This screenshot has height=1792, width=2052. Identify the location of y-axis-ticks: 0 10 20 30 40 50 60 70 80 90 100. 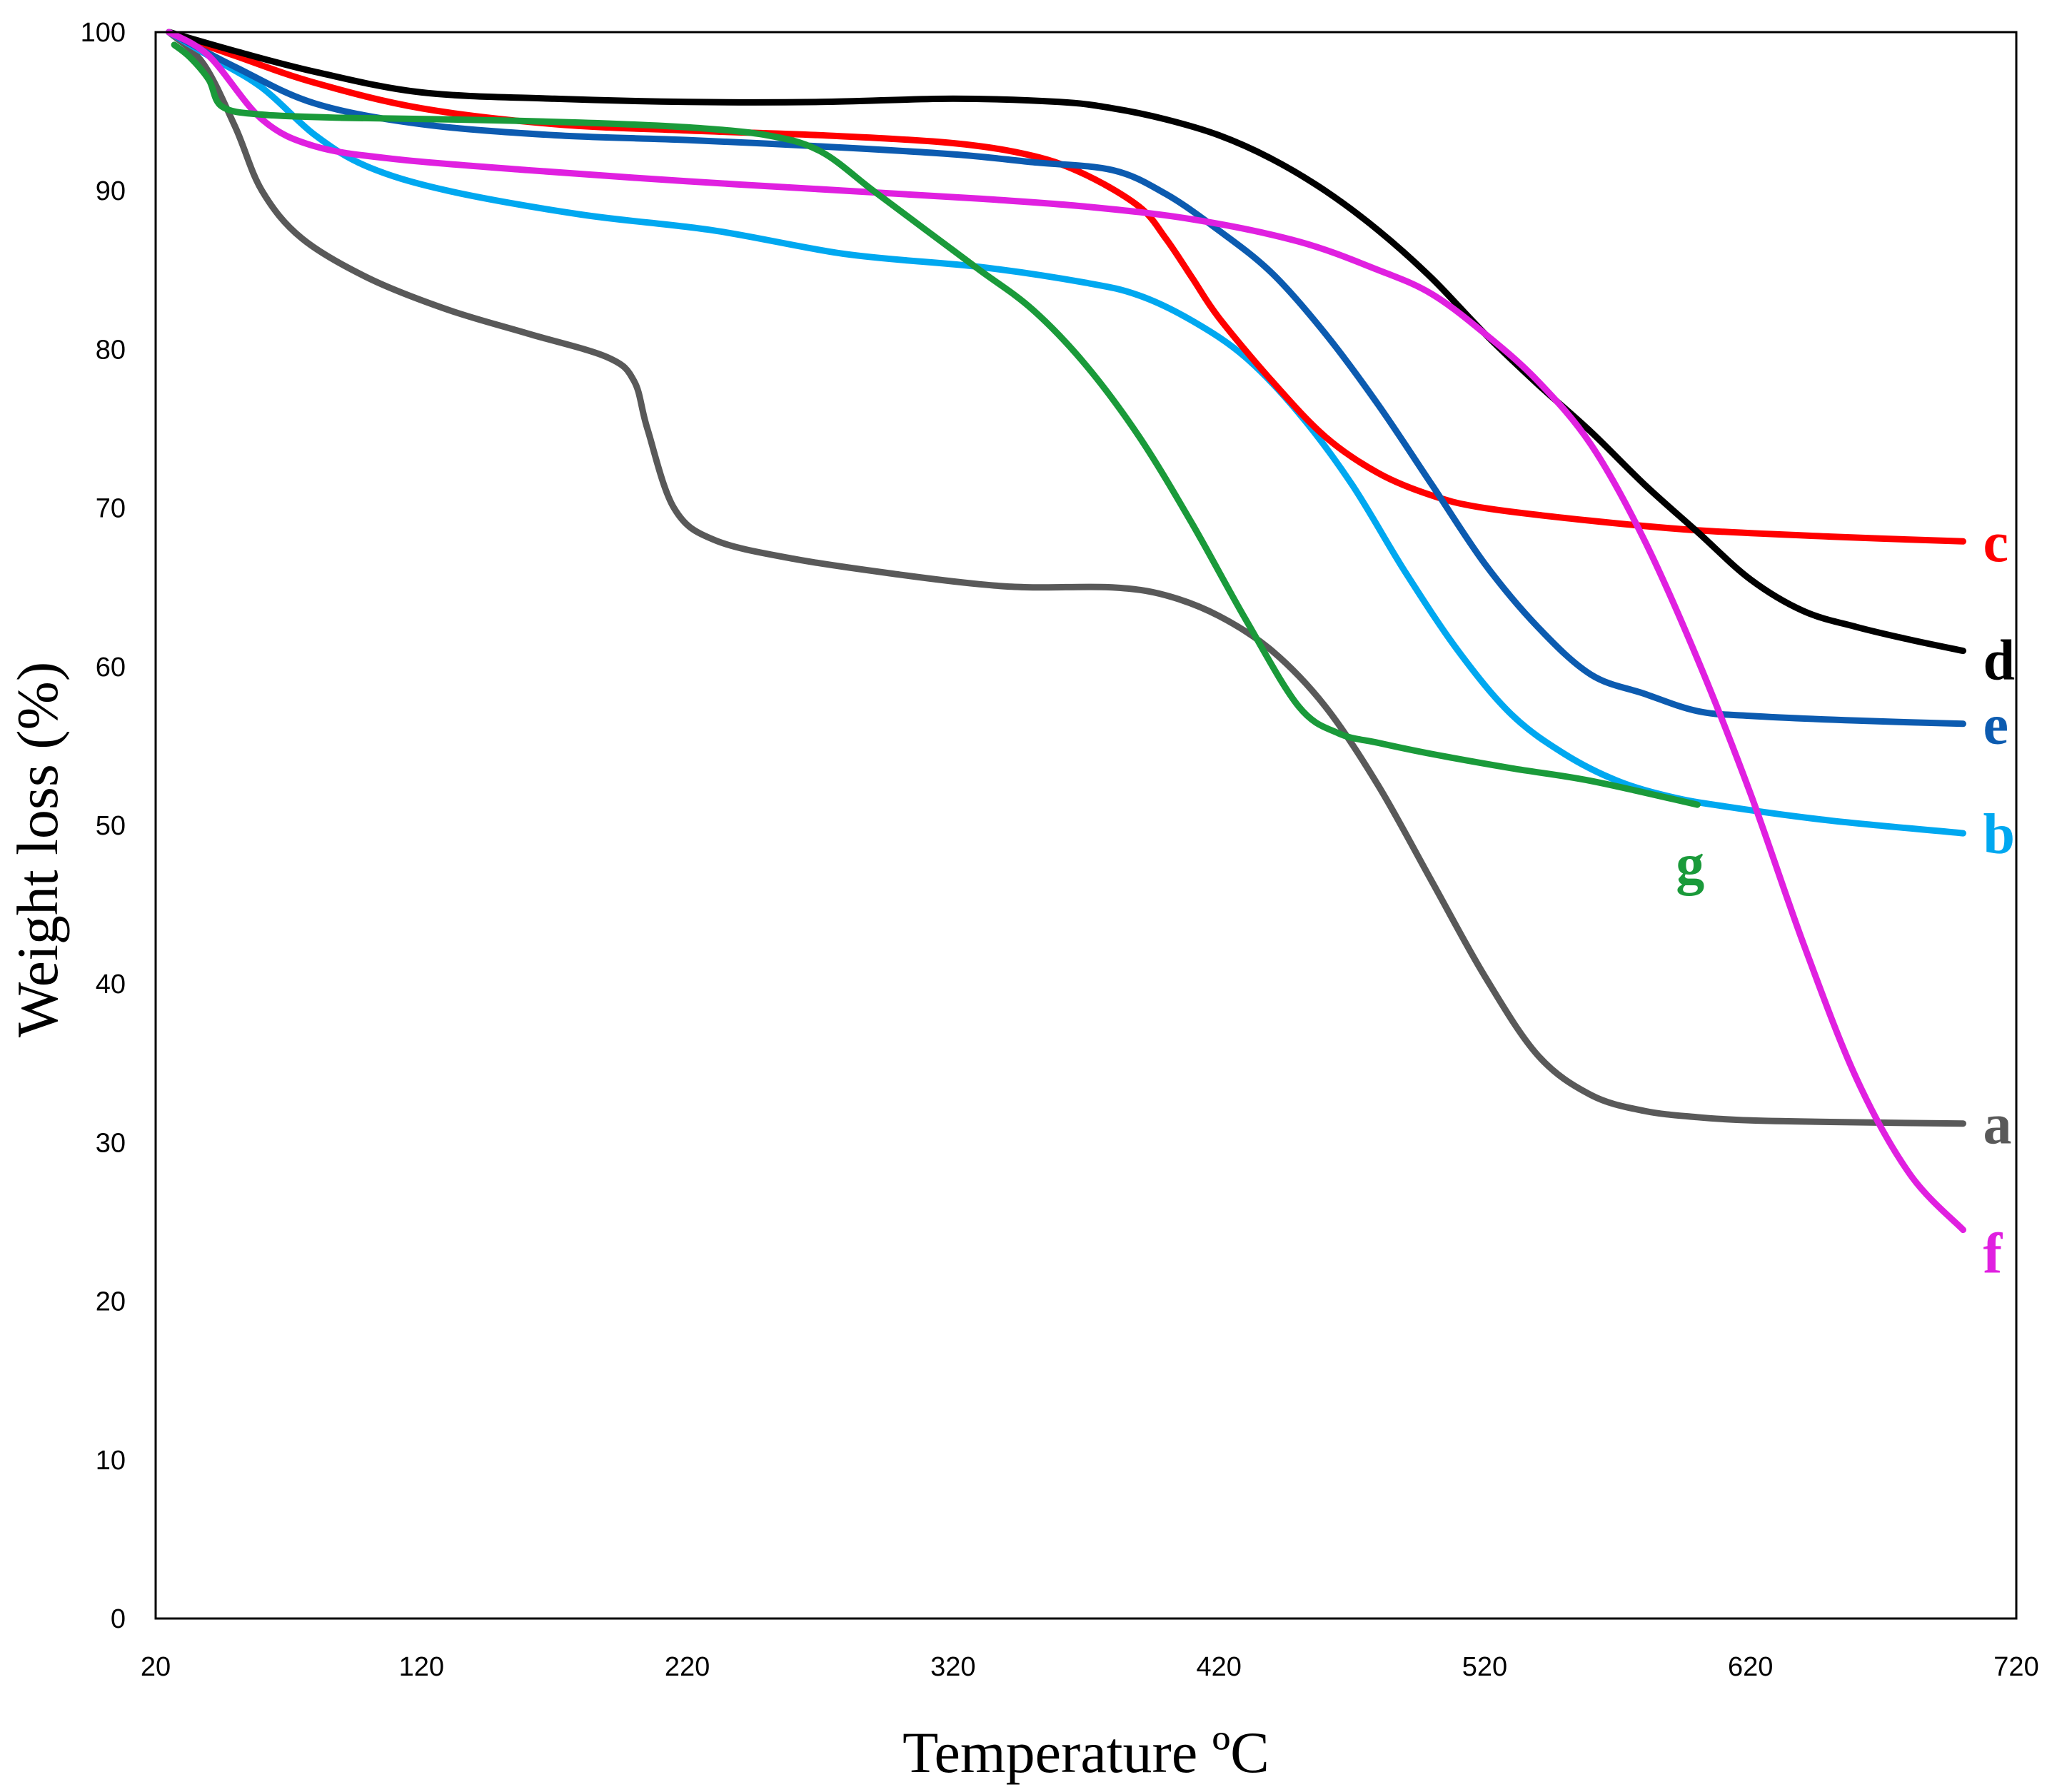
(103, 826).